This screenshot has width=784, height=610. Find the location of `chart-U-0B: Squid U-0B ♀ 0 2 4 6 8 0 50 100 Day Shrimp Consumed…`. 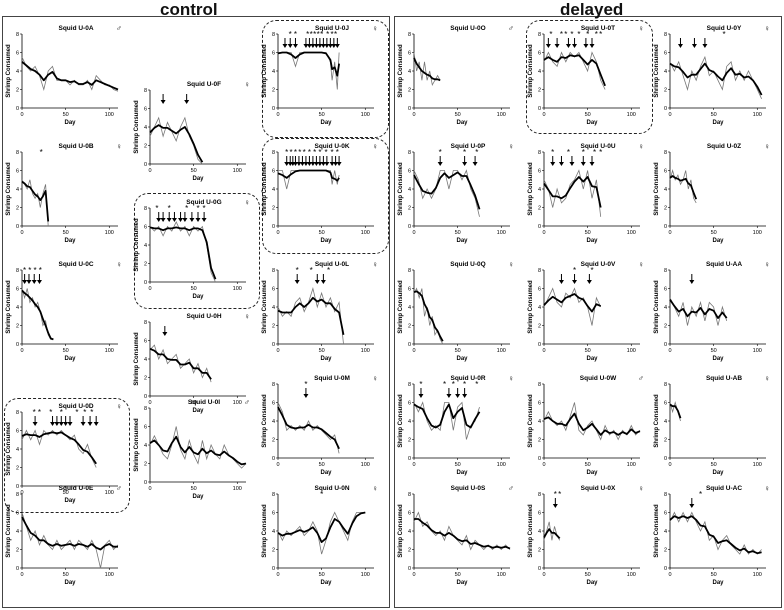

chart-U-0B: Squid U-0B ♀ 0 2 4 6 8 0 50 100 Day Shrimp Consumed… is located at coordinates (64, 193).